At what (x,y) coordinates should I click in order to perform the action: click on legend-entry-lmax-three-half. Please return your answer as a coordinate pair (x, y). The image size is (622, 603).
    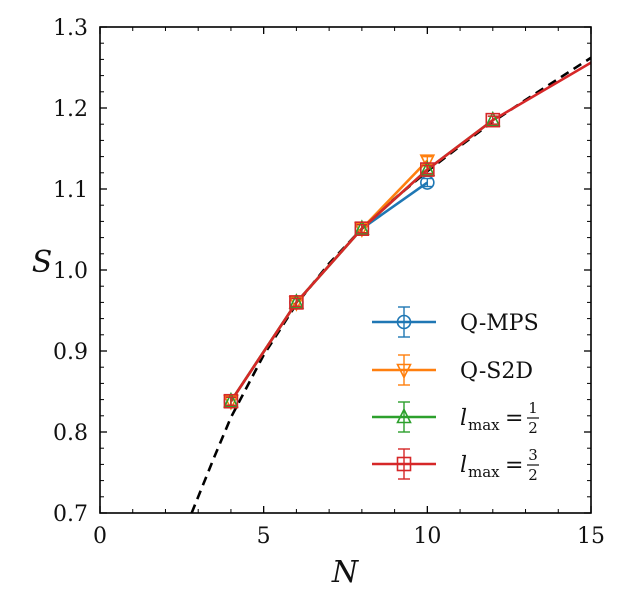
    Looking at the image, I should click on (404, 464).